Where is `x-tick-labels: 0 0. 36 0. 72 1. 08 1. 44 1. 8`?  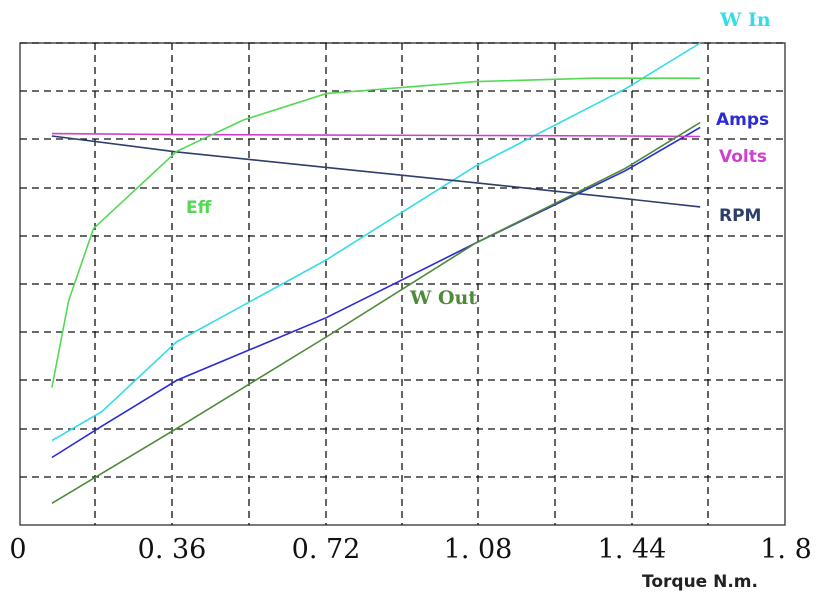
x-tick-labels: 0 0. 36 0. 72 1. 08 1. 44 1. 8 is located at coordinates (410, 549).